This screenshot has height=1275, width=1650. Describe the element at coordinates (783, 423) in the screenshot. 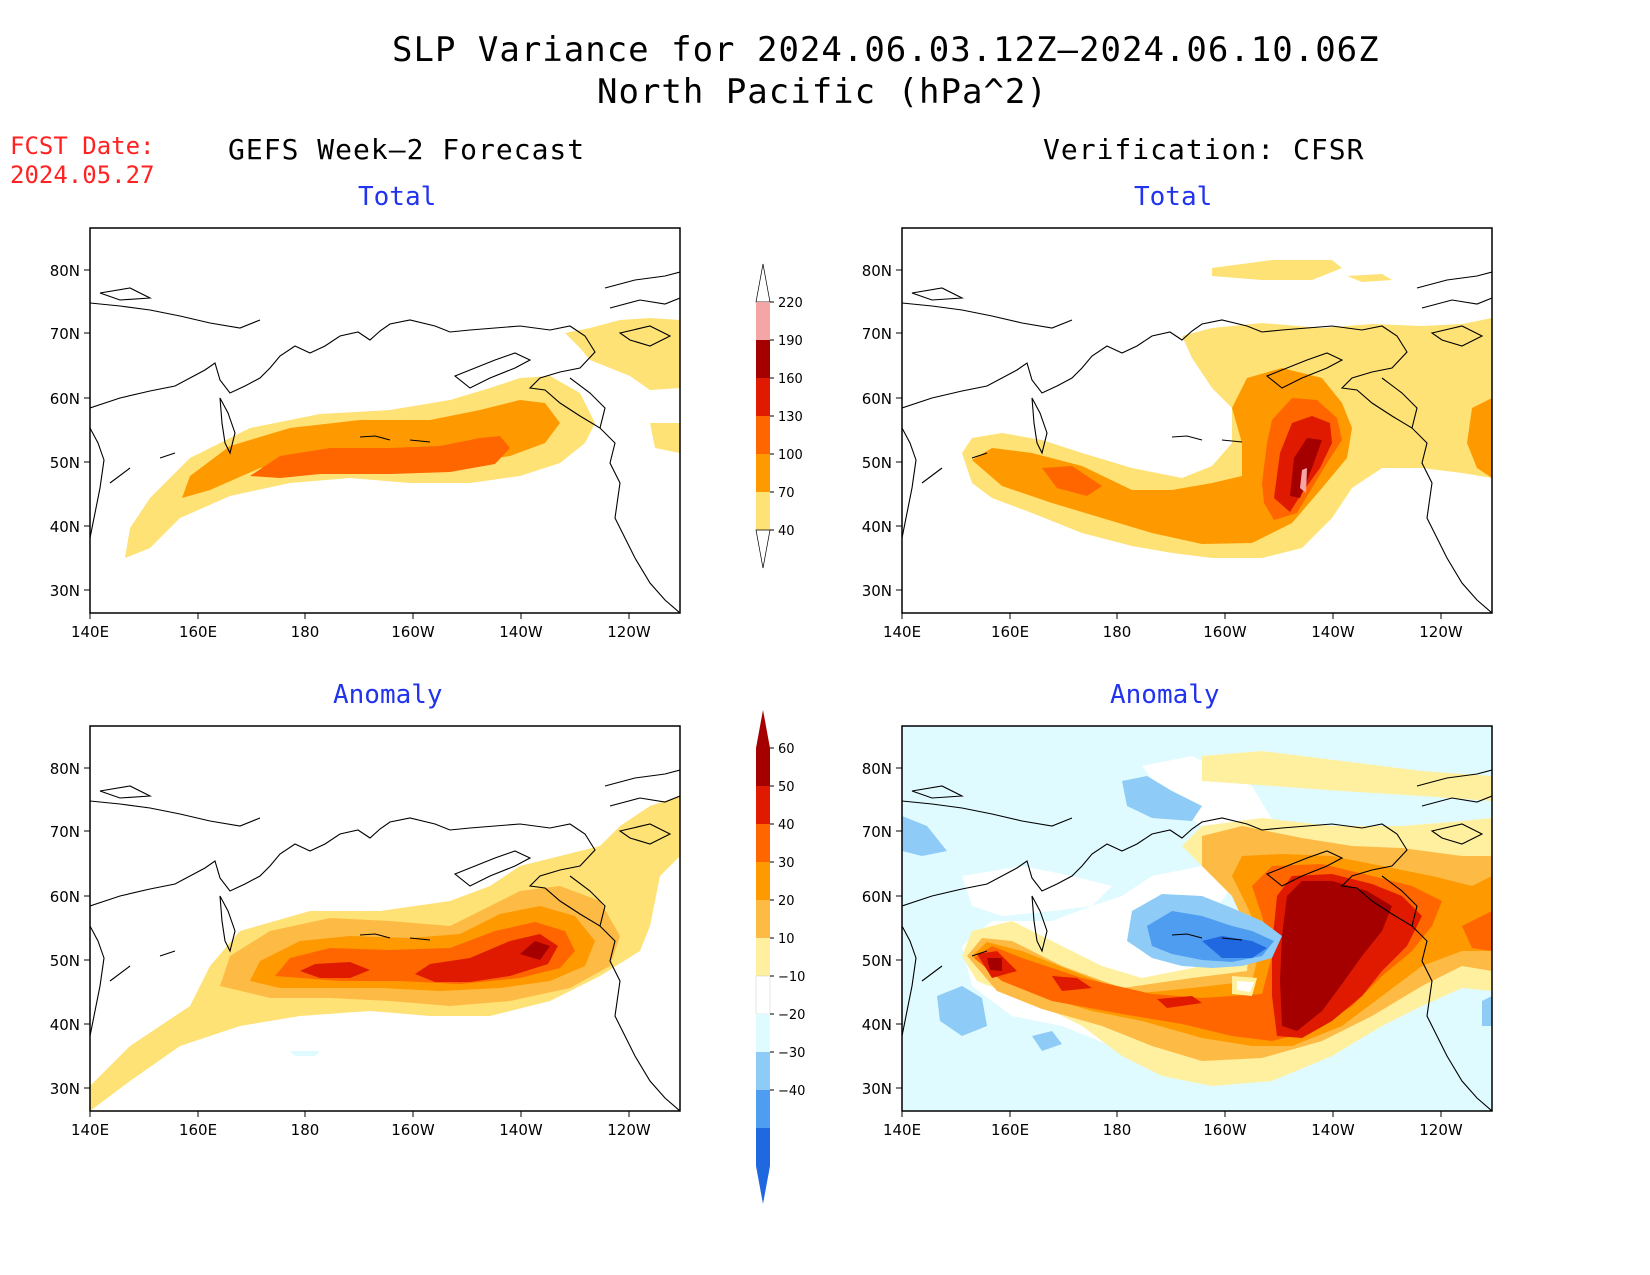

I see `colorbar-total: 220 190 160 130 100 70 40` at that location.